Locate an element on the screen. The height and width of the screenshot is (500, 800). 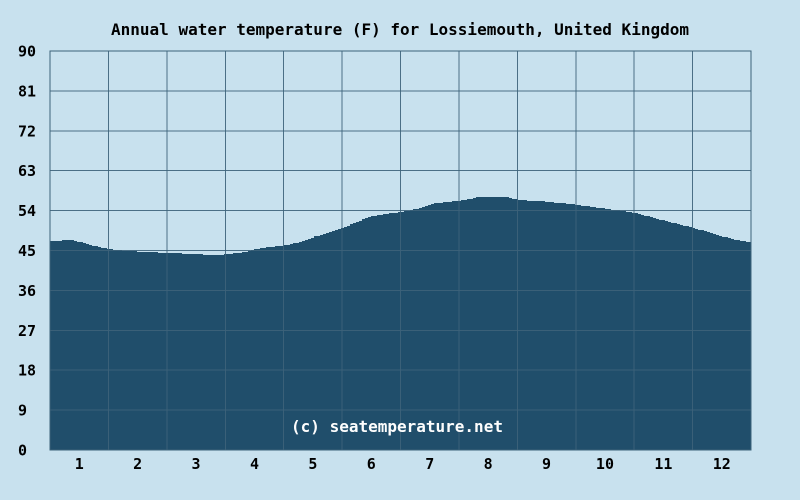
y-axis-tick-label: 45 is located at coordinates (27, 251).